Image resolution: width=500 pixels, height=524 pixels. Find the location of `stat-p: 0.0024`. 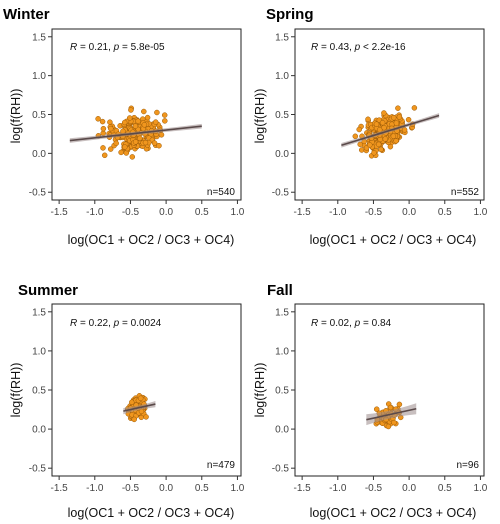

stat-p: 0.0024 is located at coordinates (146, 323).